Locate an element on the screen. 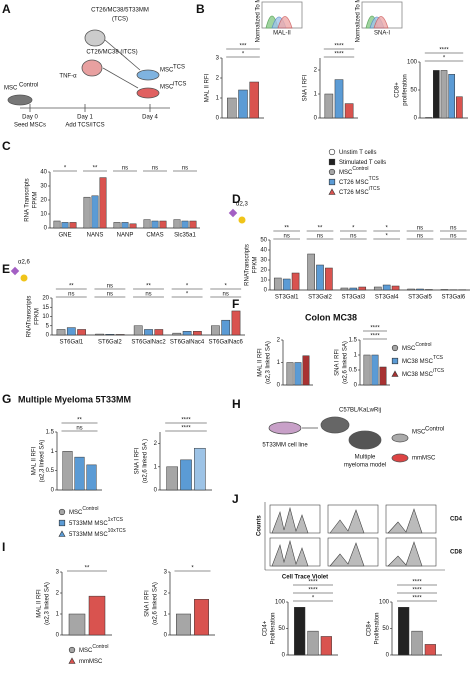 The height and width of the screenshot is (675, 474). legend-name: 5T33MM MSC is located at coordinates (88, 524).